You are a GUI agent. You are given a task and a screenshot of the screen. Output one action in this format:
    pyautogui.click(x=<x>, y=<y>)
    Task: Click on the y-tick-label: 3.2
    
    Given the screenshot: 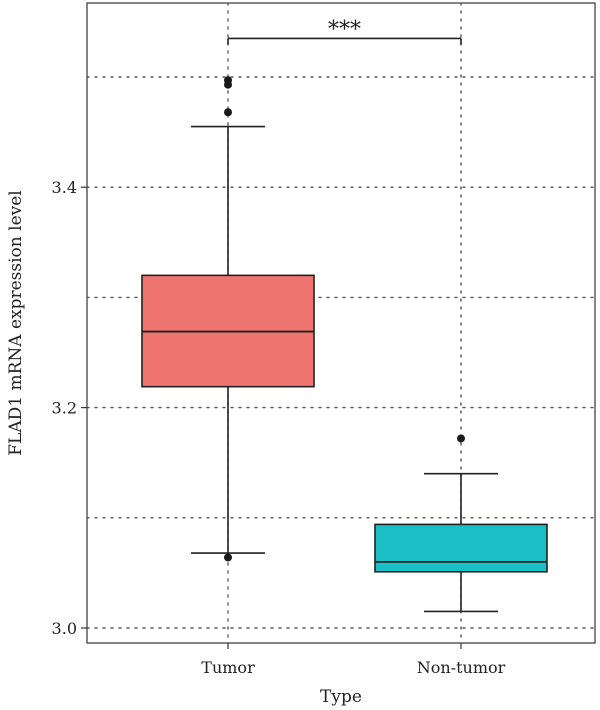 What is the action you would take?
    pyautogui.click(x=64, y=408)
    